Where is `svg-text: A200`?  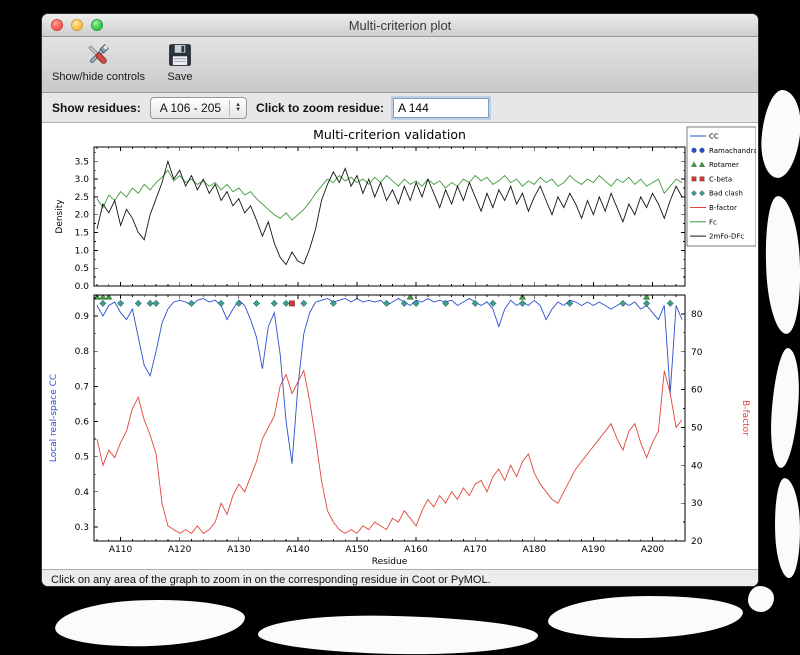
svg-text: A200 is located at coordinates (653, 550).